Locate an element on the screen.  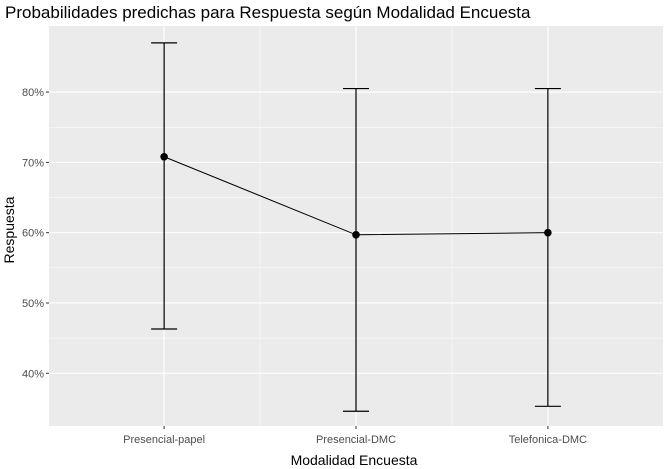
y-tick-label: 80% is located at coordinates (33, 93).